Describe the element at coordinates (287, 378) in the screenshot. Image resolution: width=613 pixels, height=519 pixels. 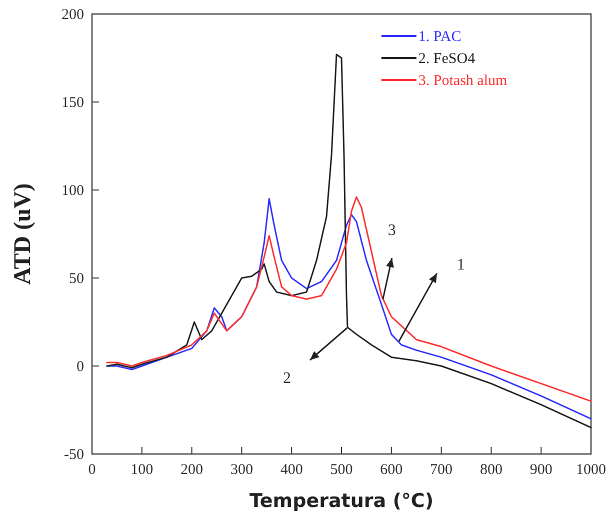
I see `annotation: 2` at that location.